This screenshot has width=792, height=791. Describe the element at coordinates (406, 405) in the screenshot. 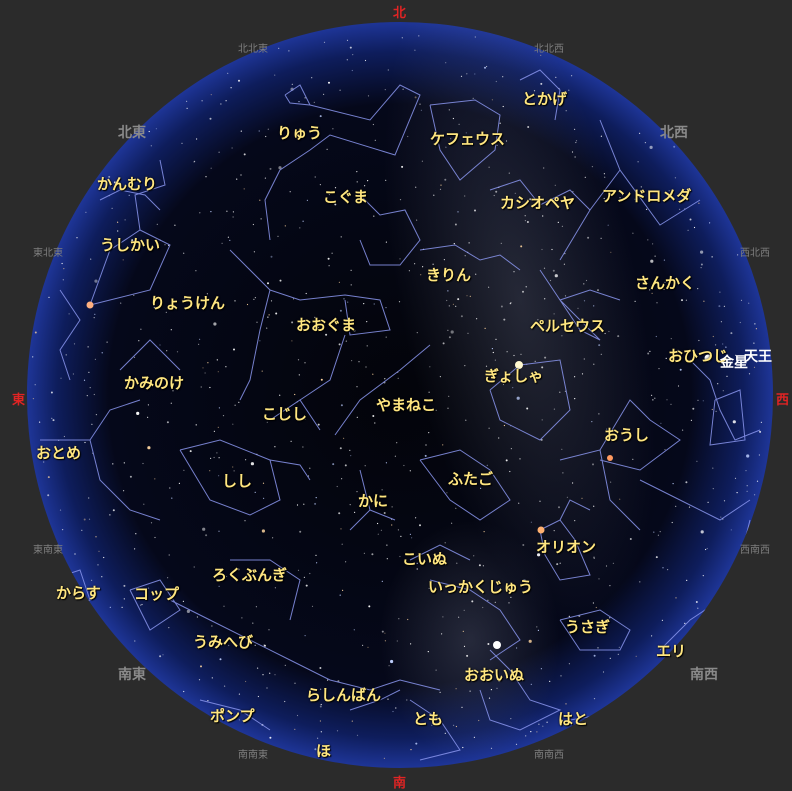

I see `label-lynx: やまねこ` at that location.